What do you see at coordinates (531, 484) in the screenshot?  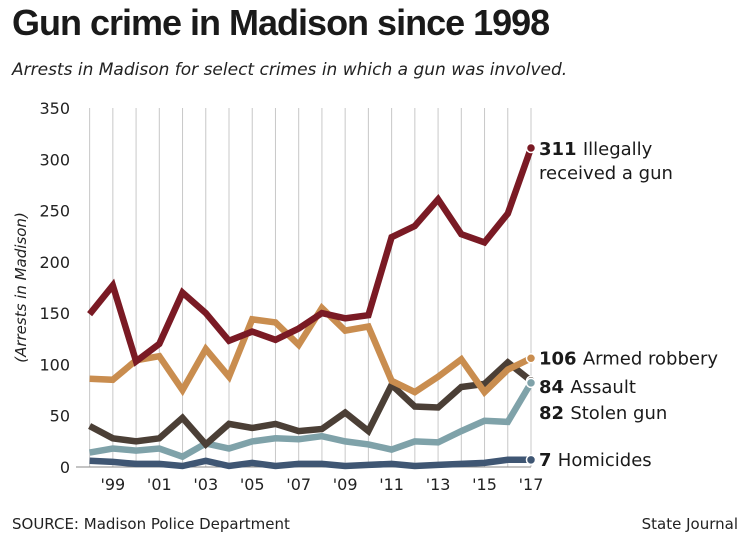 I see `x-tick-label-2017: '17` at bounding box center [531, 484].